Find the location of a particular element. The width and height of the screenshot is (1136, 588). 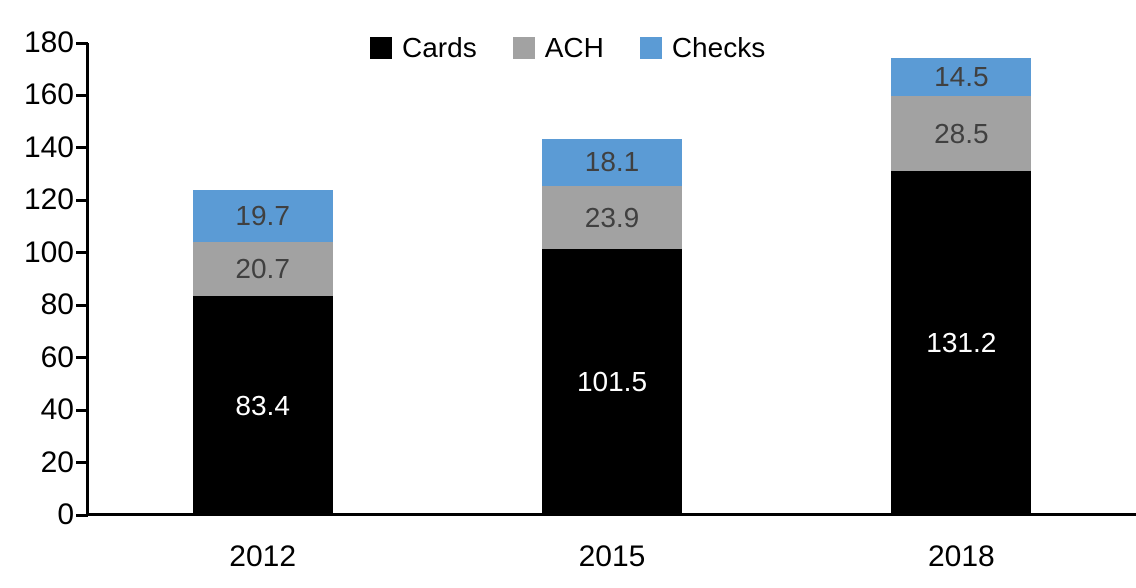

bar-value-label: 14.5 is located at coordinates (961, 77).